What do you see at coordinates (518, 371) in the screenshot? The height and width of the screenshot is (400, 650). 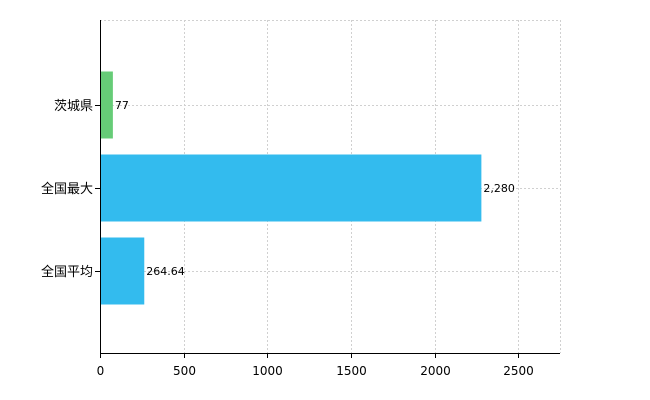 I see `x-tick-label-5: 2500` at bounding box center [518, 371].